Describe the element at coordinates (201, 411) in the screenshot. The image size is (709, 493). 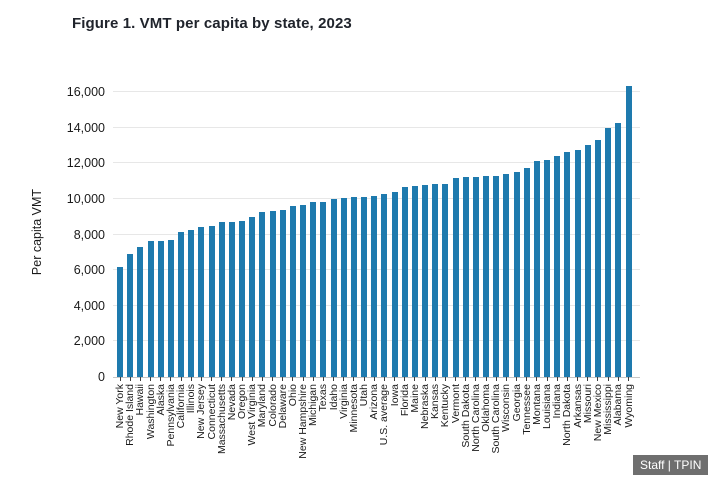
I see `x-tick-label: New Jersey` at that location.